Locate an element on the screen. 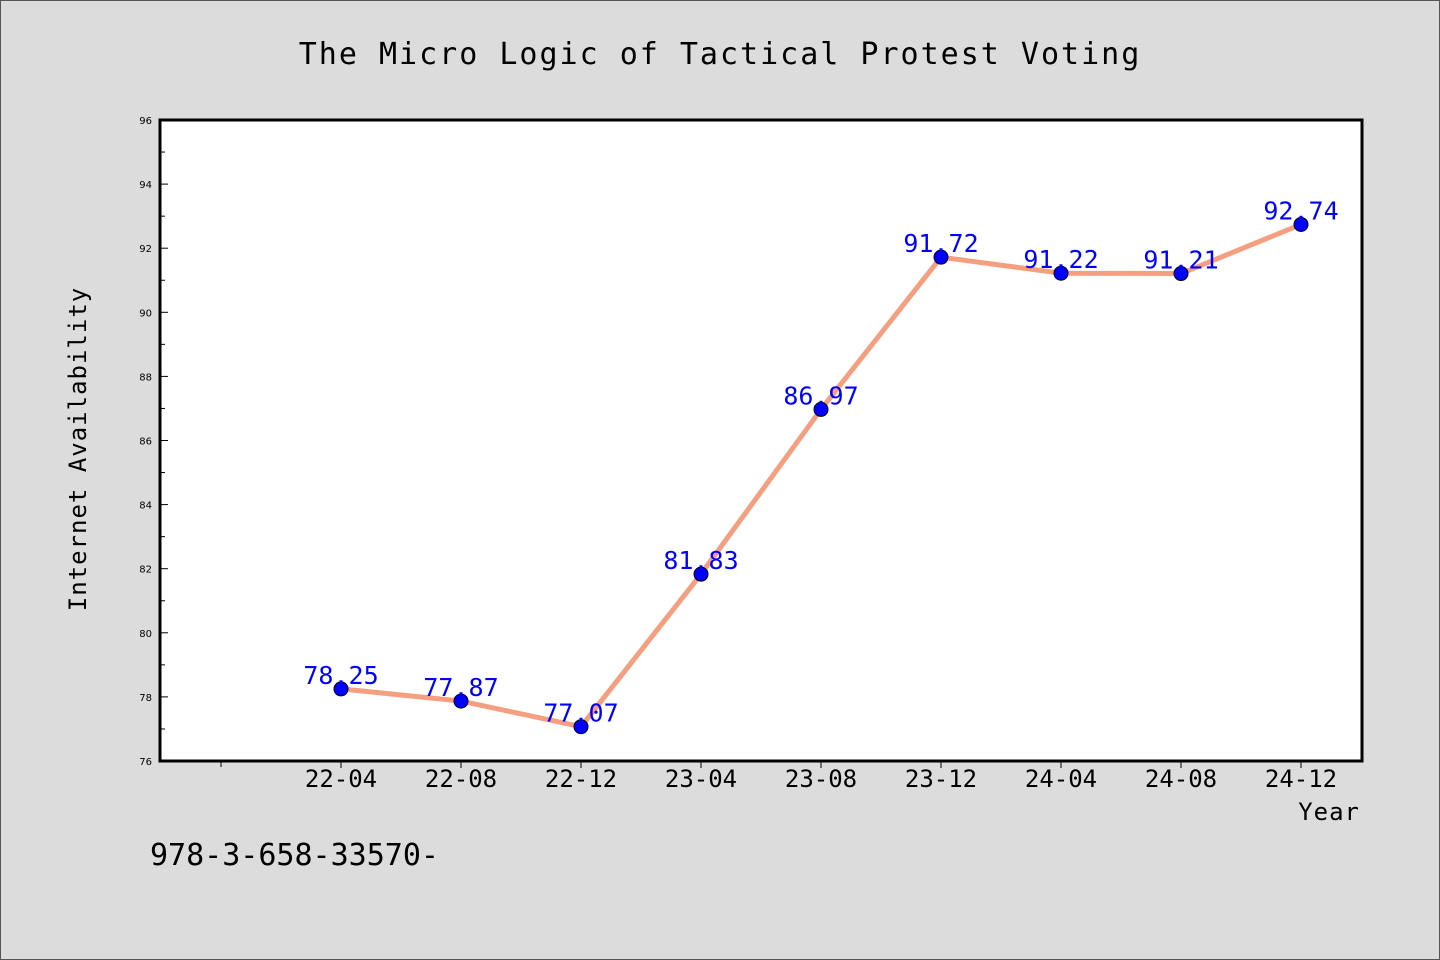 This screenshot has height=960, width=1440. x-tick-label: 24-04 is located at coordinates (1061, 779).